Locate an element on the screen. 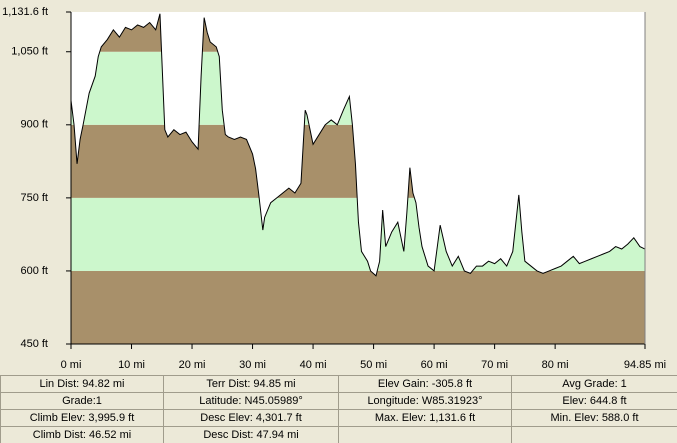  stats-cell: Grade:1 is located at coordinates (82, 401).